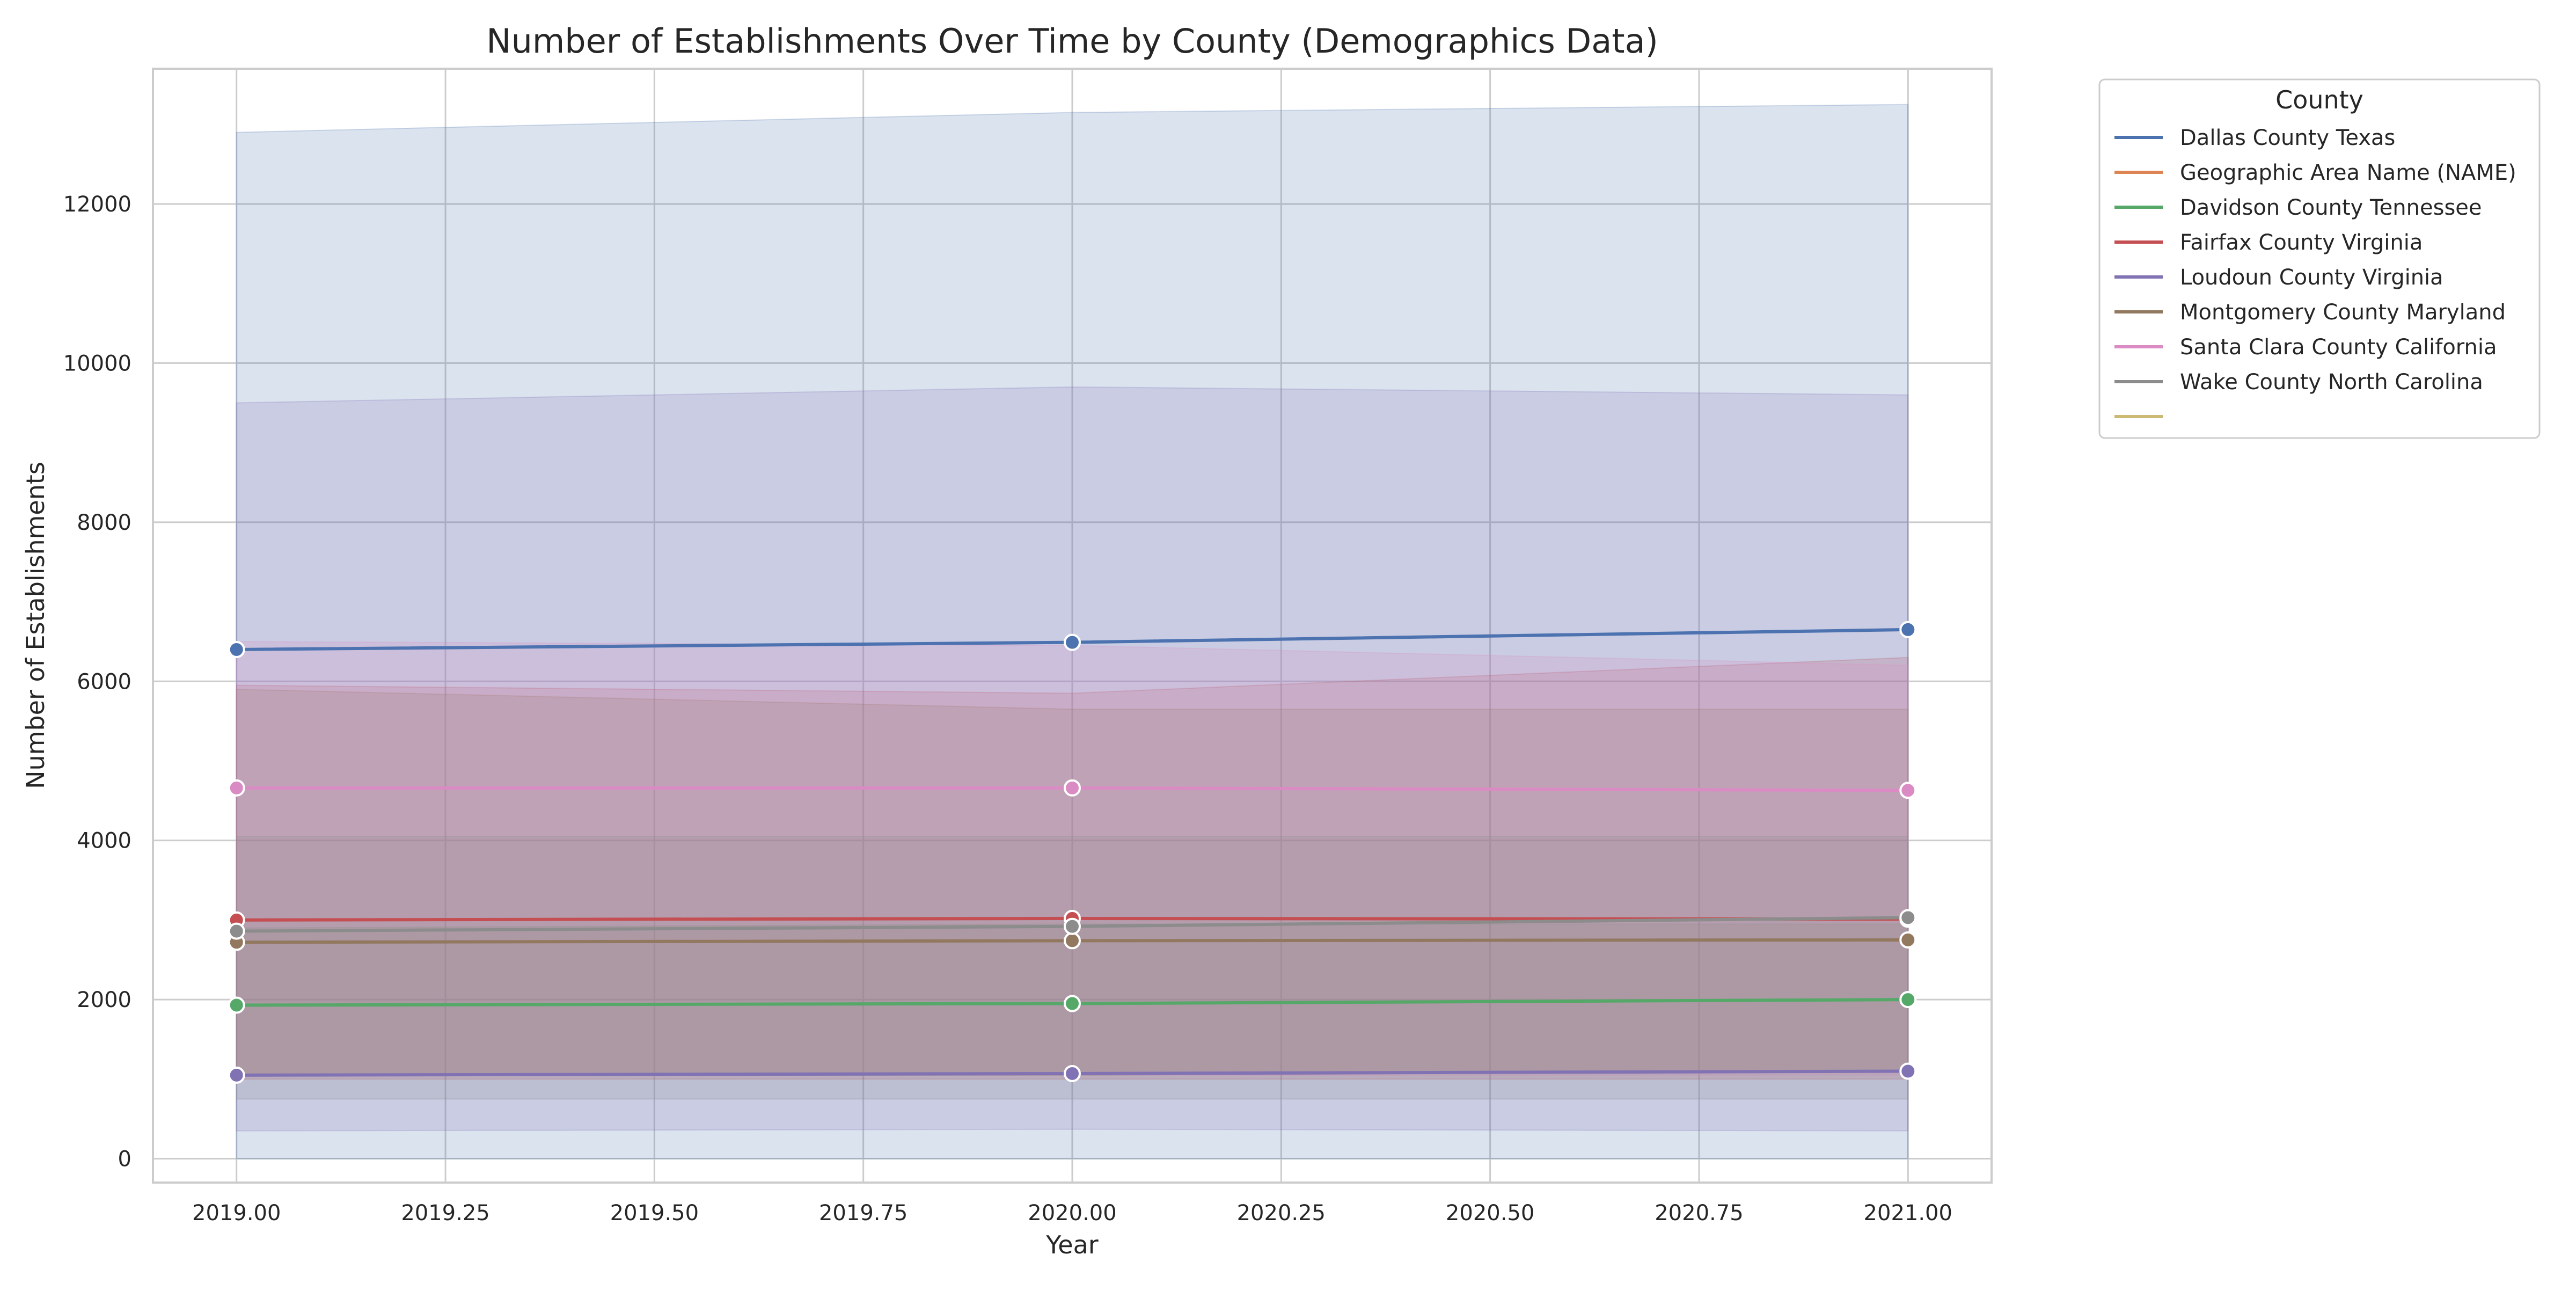  I want to click on x-tick-label: 2019.25, so click(445, 1213).